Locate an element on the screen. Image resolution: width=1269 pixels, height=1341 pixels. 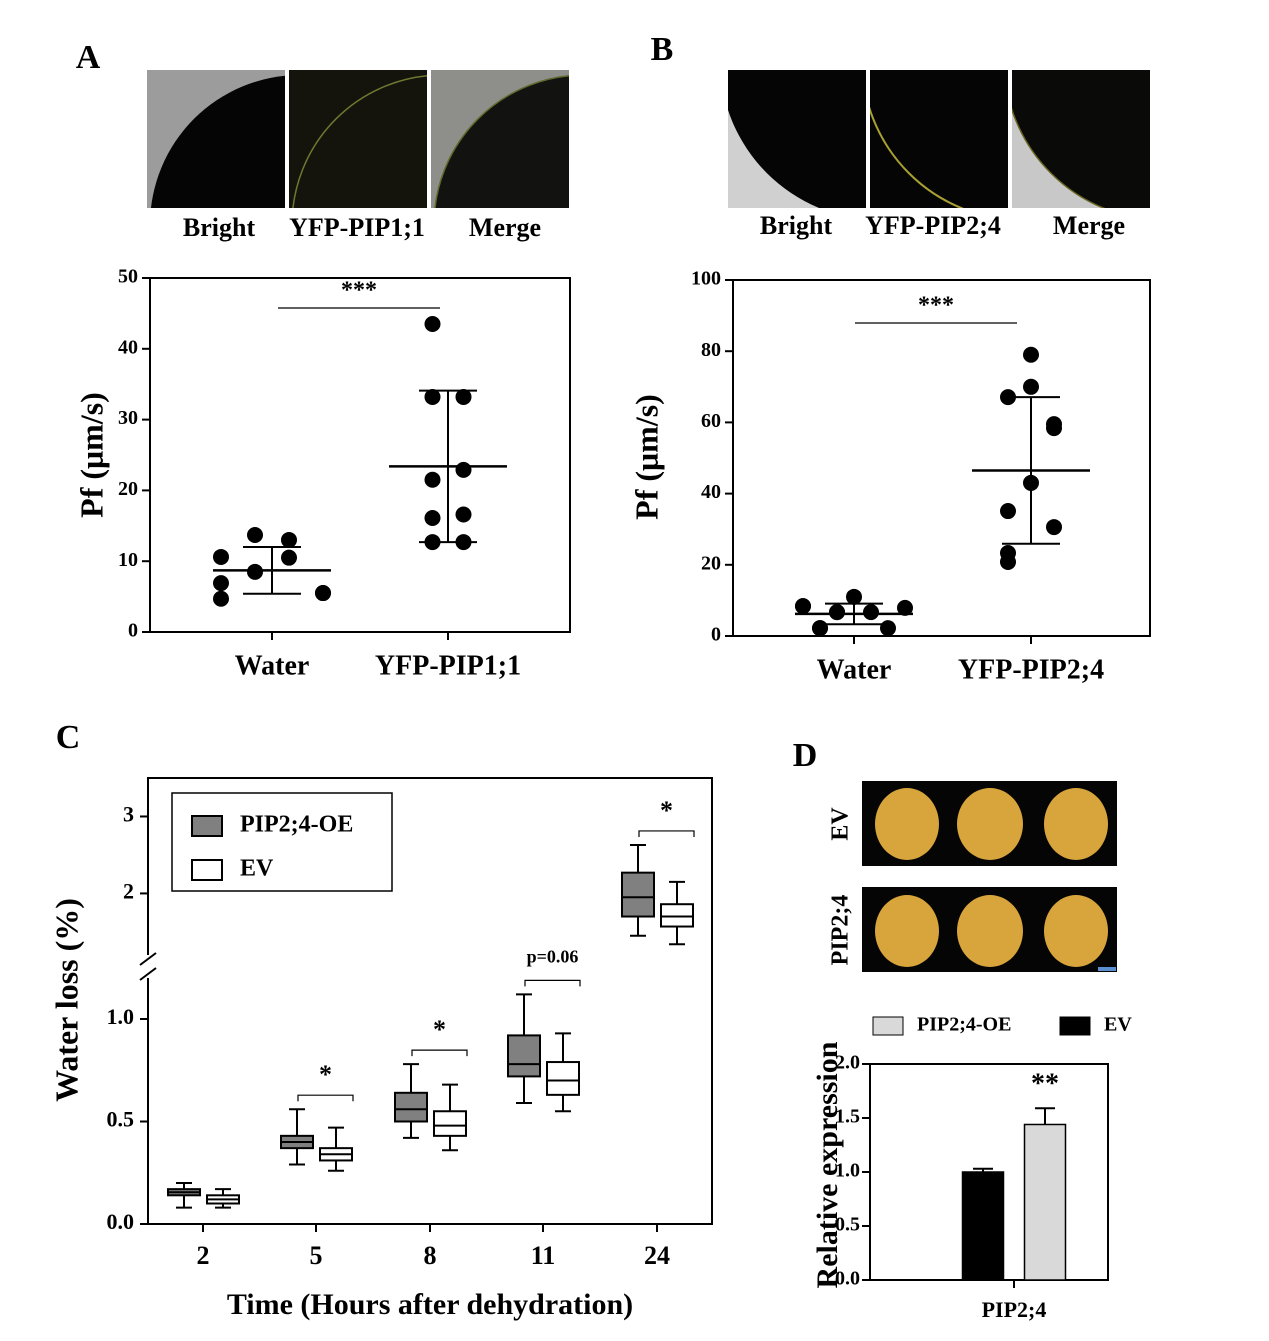
x-tick-label: YFP-PIP1;1 is located at coordinates (448, 665).